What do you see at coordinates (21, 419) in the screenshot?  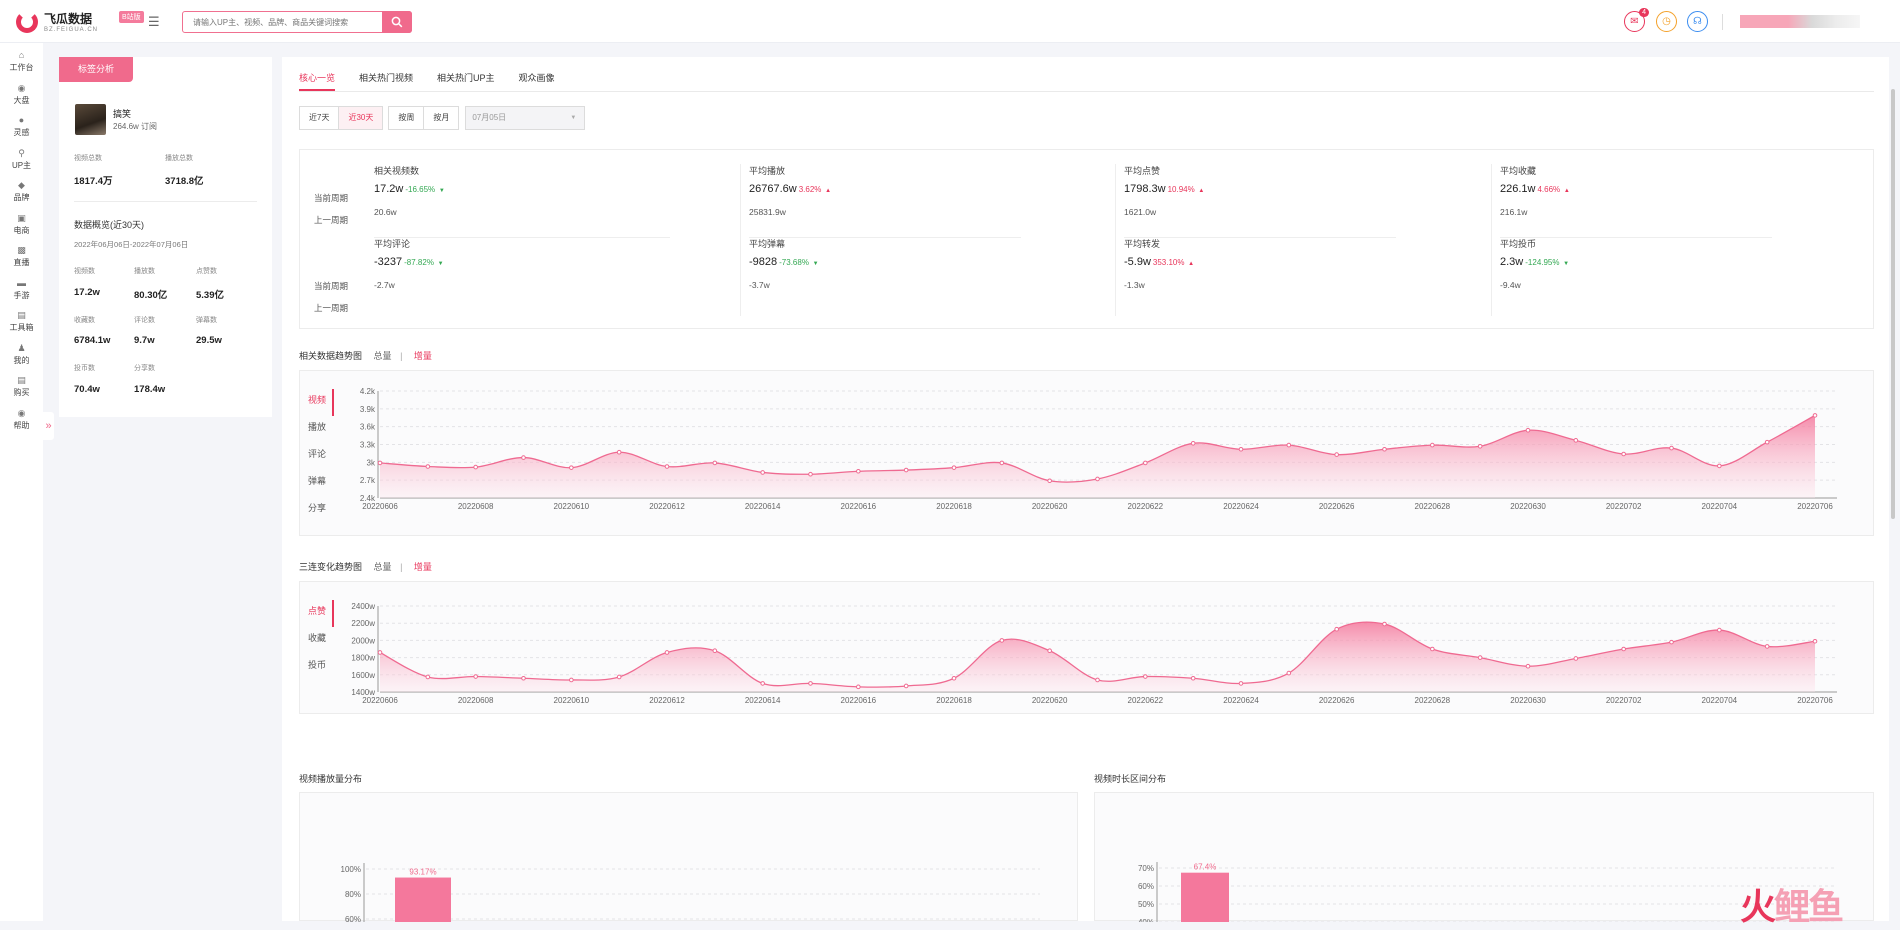 I see `sidebar-item: ◉ 帮助` at bounding box center [21, 419].